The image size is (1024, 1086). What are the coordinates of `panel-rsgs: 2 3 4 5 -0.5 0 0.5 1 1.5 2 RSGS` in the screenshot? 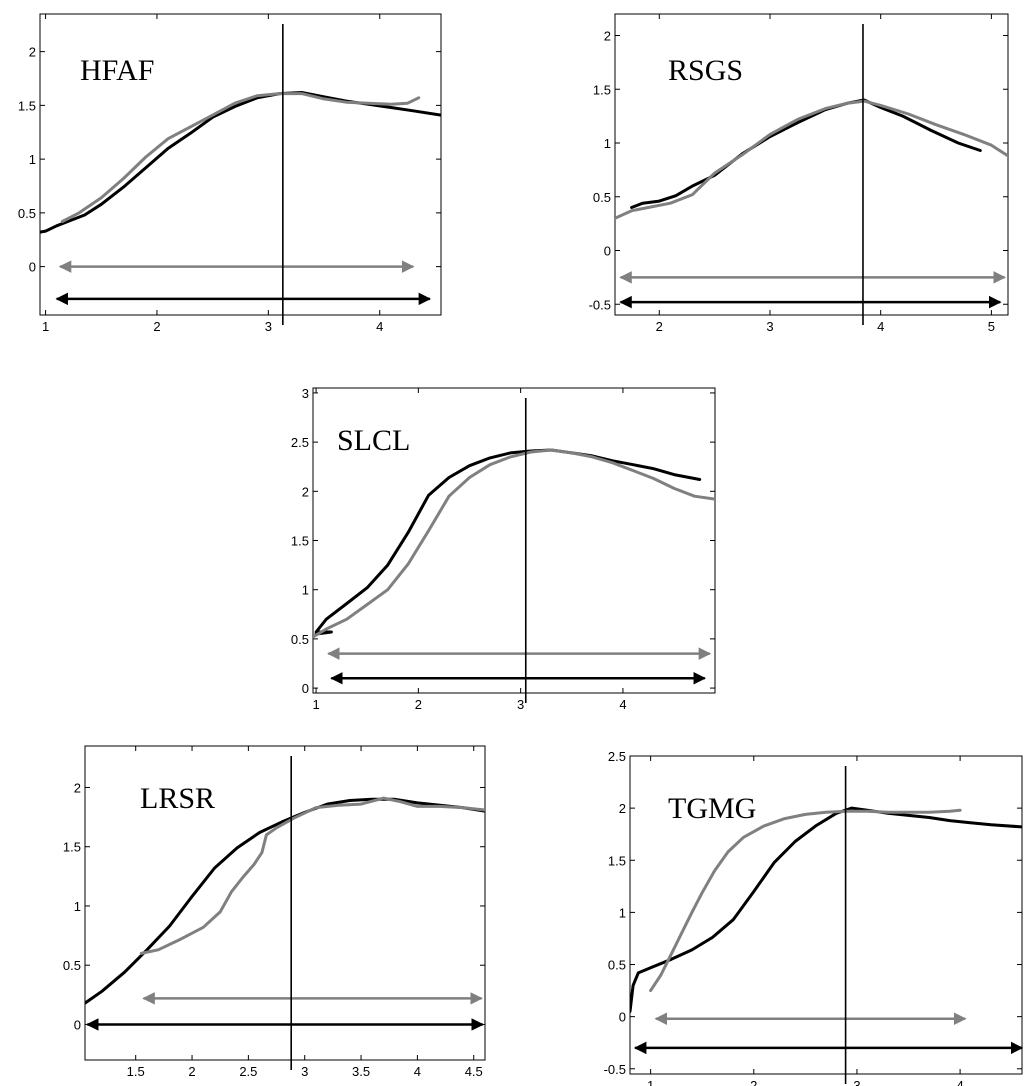 It's located at (799, 173).